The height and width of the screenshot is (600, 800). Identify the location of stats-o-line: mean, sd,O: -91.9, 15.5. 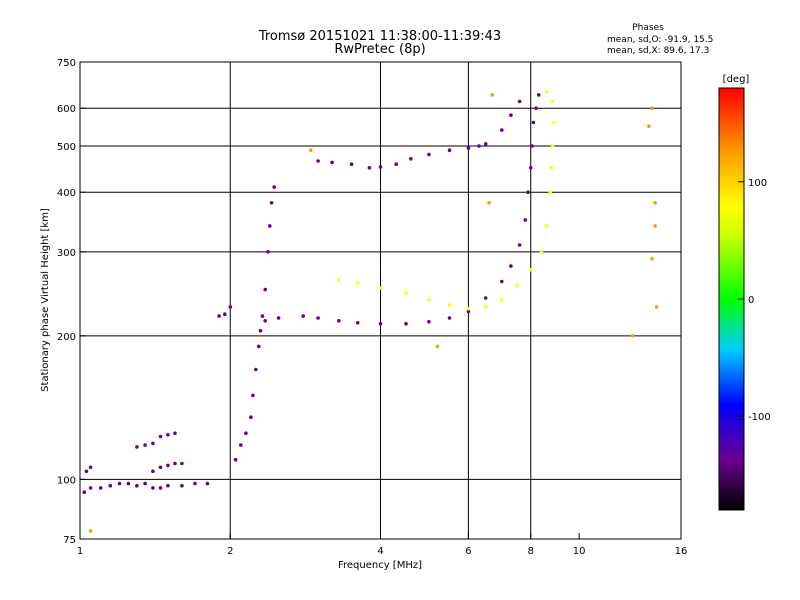
(660, 40).